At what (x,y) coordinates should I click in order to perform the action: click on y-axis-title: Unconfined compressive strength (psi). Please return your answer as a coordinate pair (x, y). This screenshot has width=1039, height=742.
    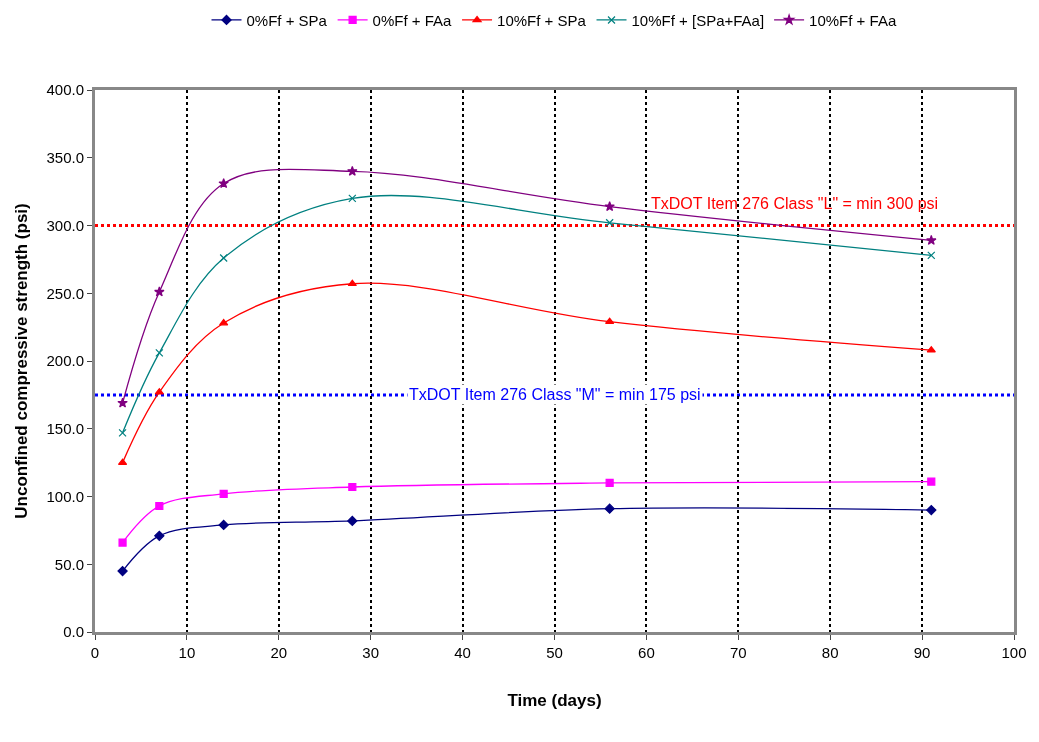
    Looking at the image, I should click on (21, 361).